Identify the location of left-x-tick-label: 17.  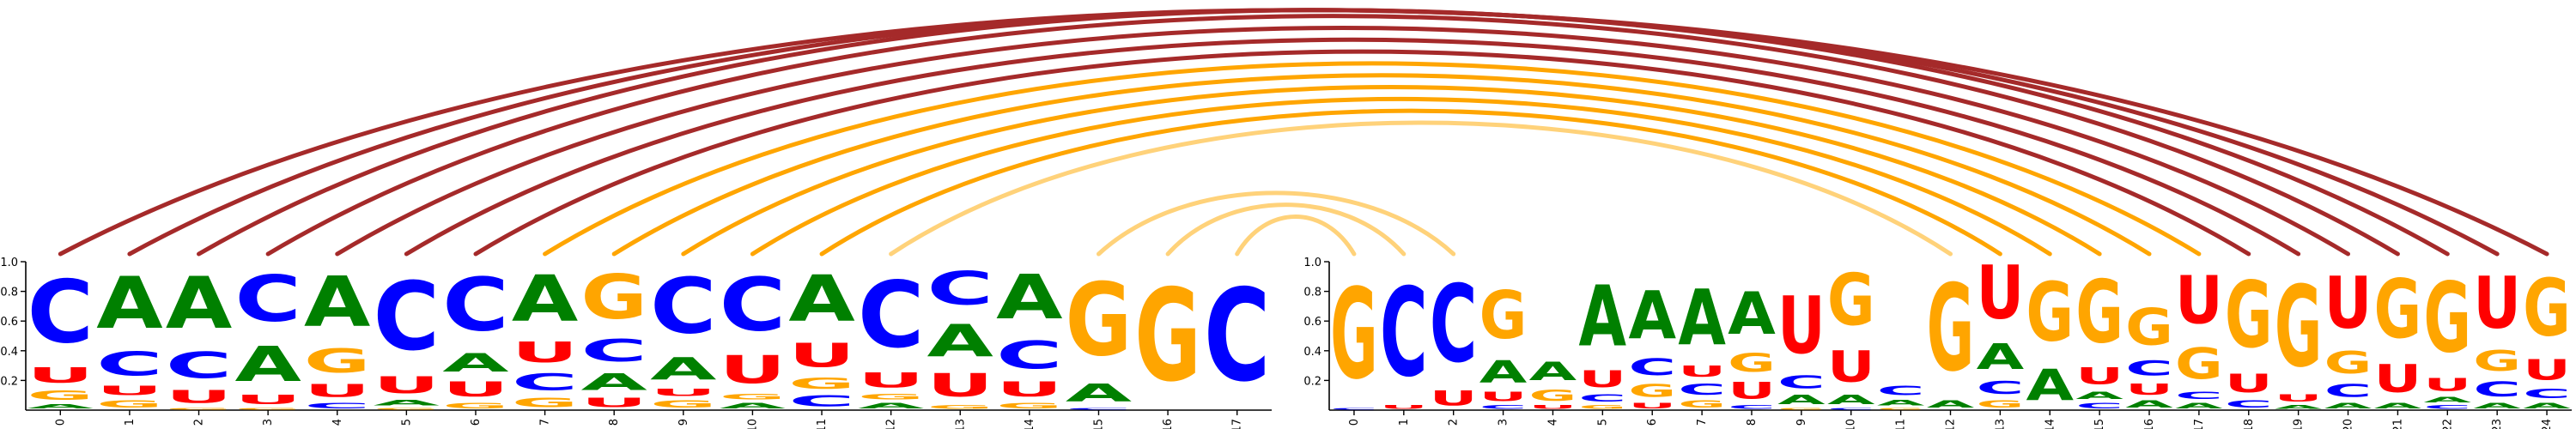
(1237, 424).